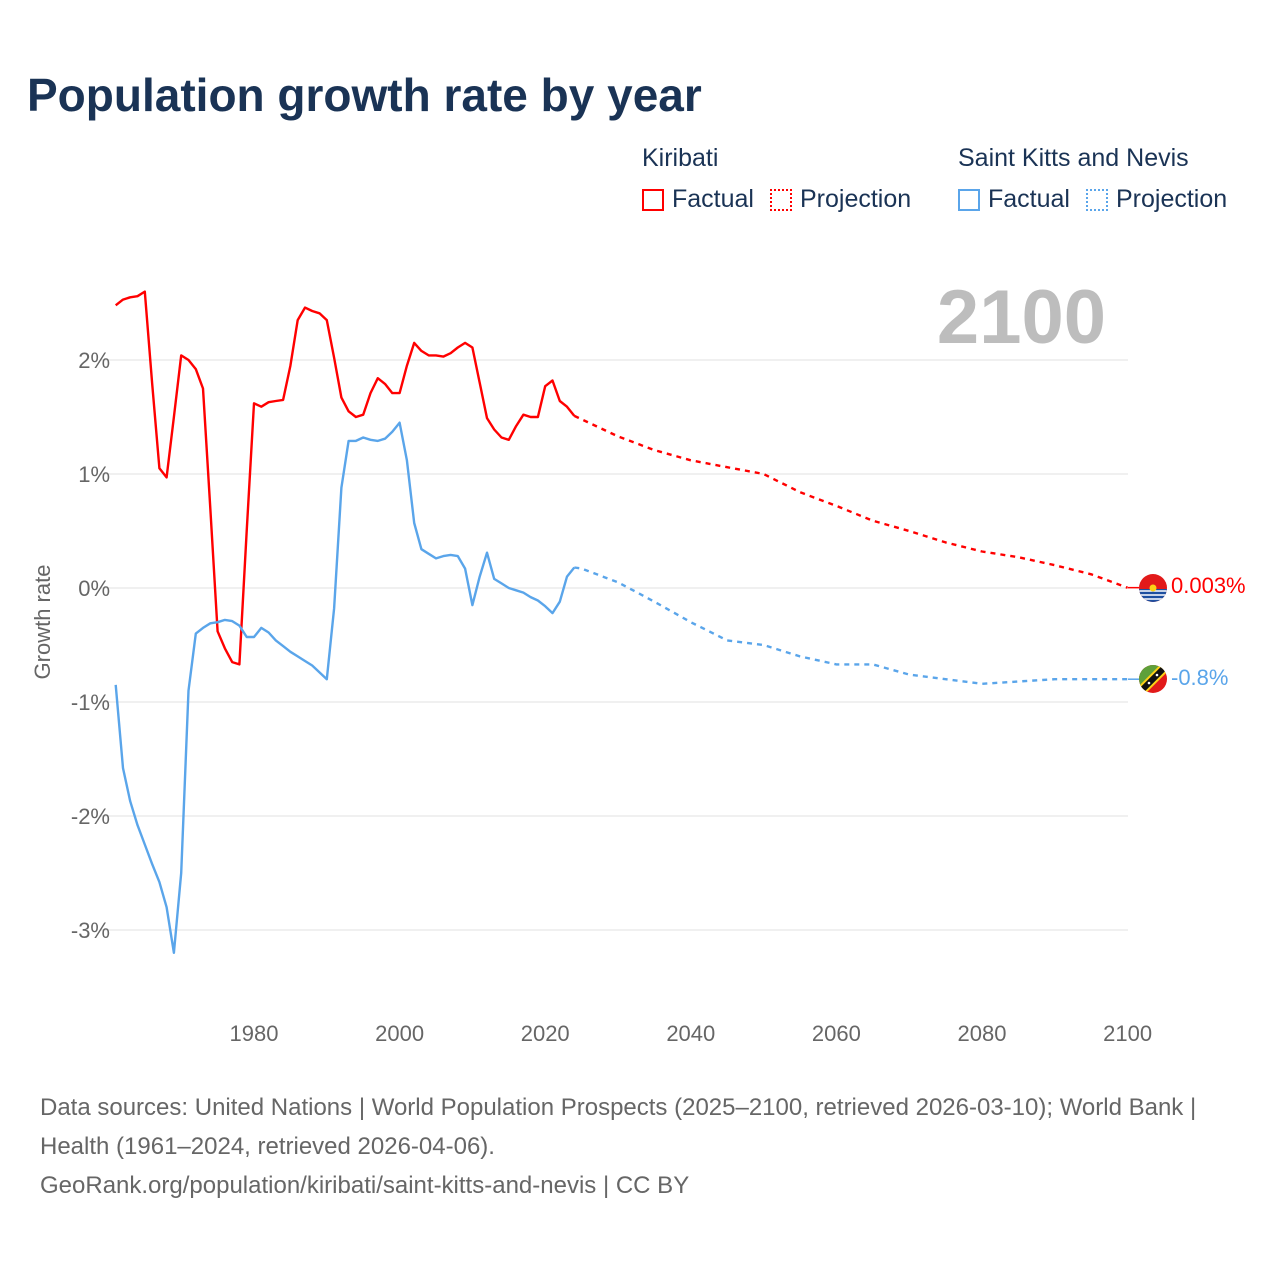 This screenshot has width=1280, height=1280. What do you see at coordinates (851, 501) in the screenshot?
I see `kiribati-projection-line` at bounding box center [851, 501].